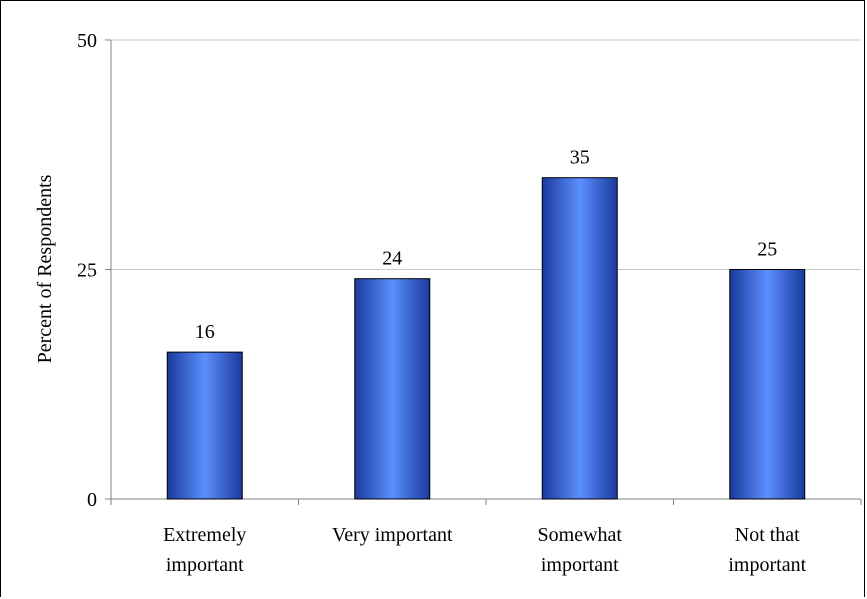 Image resolution: width=867 pixels, height=599 pixels. What do you see at coordinates (45, 268) in the screenshot?
I see `y-axis-title: Percent of Respondents` at bounding box center [45, 268].